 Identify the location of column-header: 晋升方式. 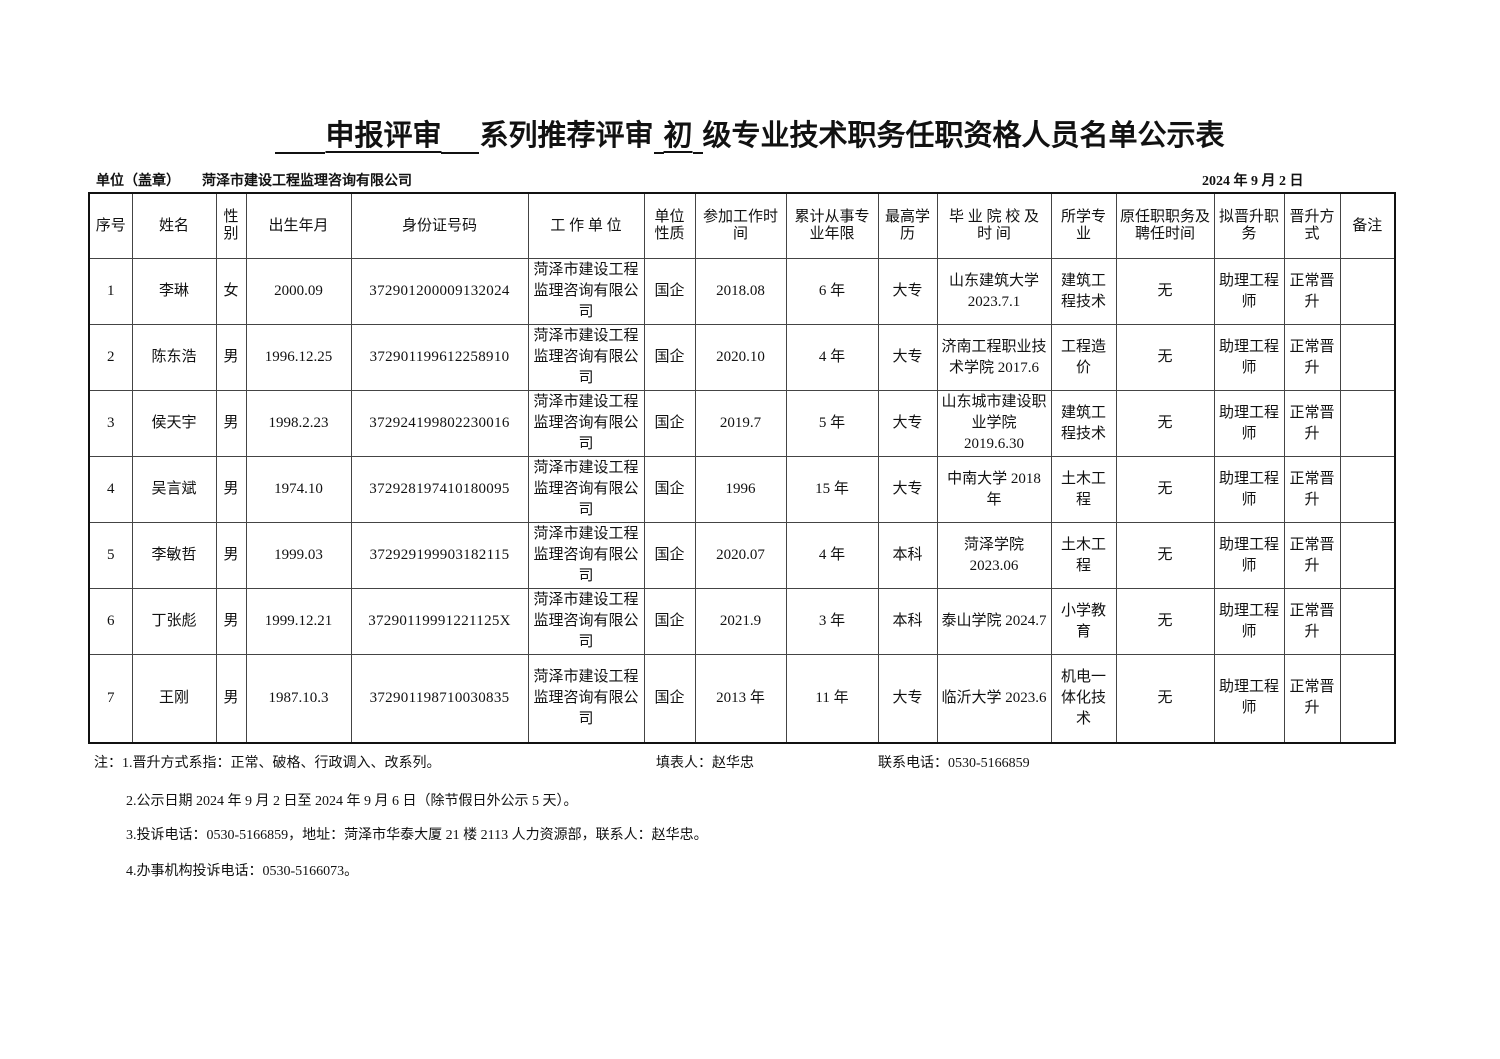
(1312, 225).